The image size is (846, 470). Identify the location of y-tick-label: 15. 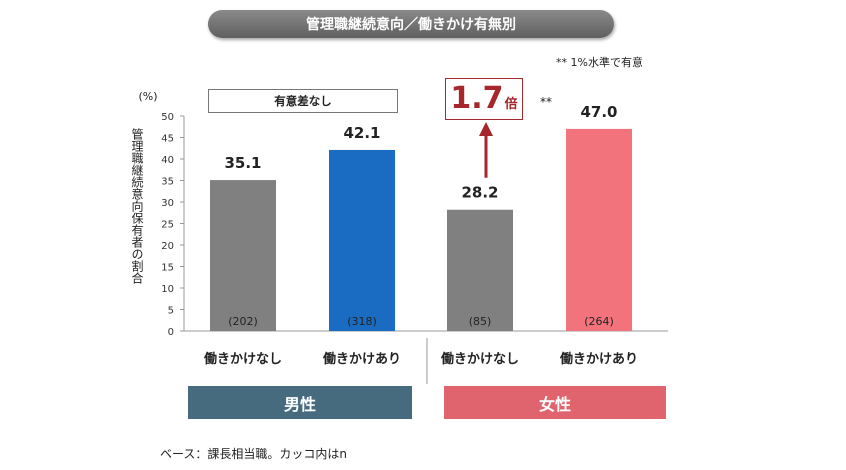
(167, 268).